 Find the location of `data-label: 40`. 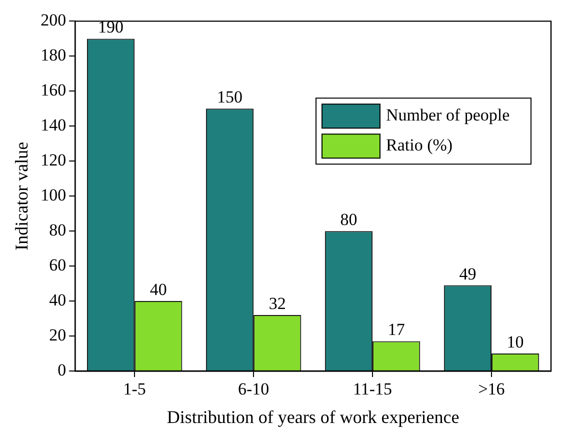

data-label: 40 is located at coordinates (158, 290).